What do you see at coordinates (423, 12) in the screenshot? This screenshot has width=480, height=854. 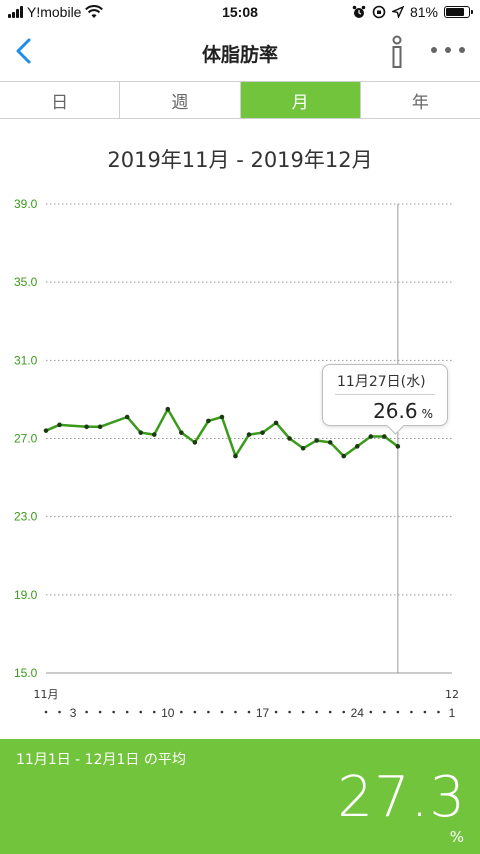 I see `battery-percent: 81%` at bounding box center [423, 12].